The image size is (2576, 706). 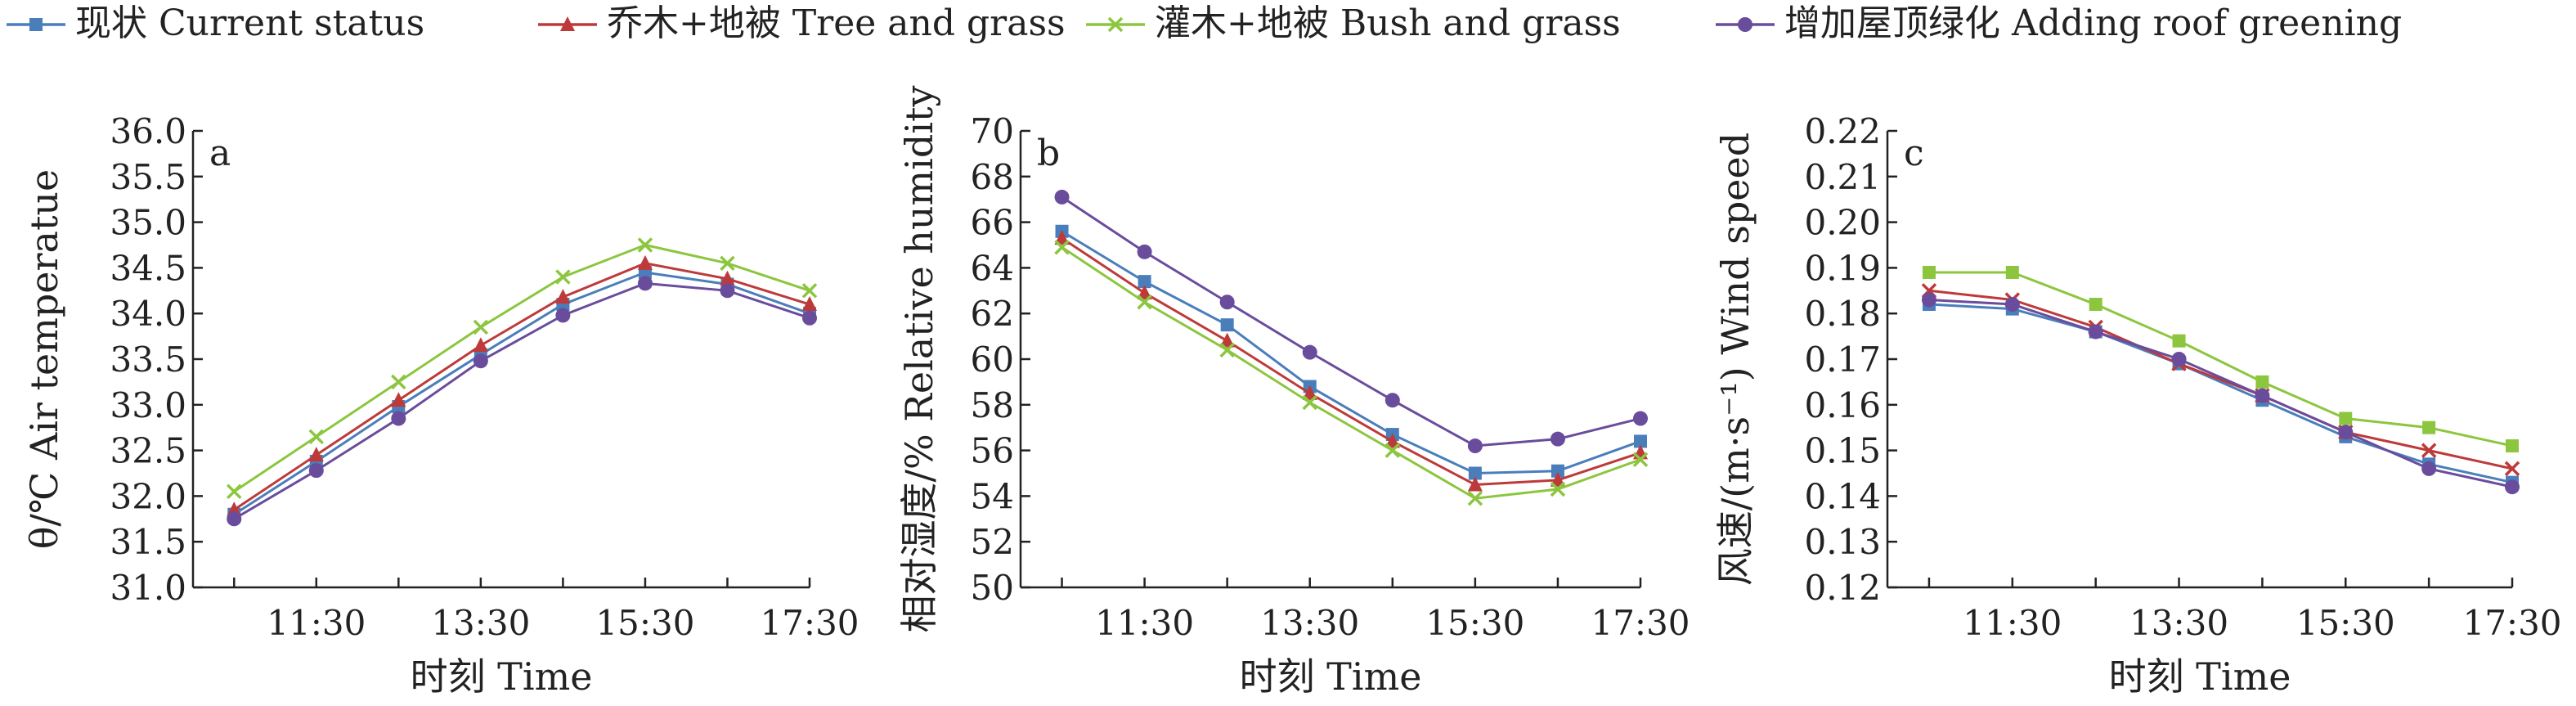 I want to click on panel-letter: a, so click(x=220, y=153).